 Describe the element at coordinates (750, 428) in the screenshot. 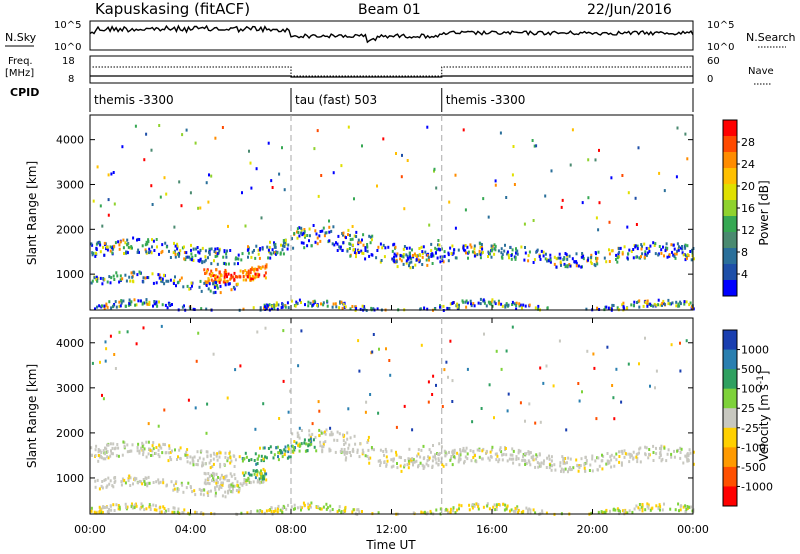

I see `colorbar-tick-label: -25` at that location.